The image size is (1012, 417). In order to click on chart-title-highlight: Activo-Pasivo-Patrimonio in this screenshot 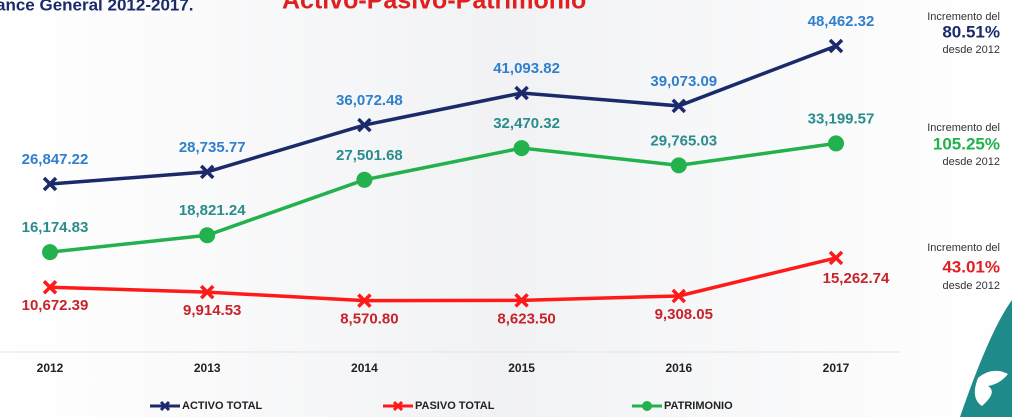, I will do `click(434, 7)`.